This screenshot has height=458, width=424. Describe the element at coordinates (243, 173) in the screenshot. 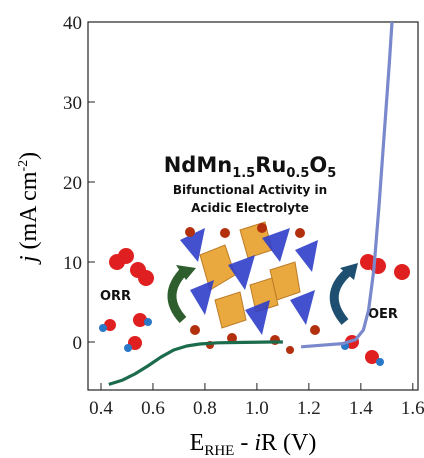

I see `formula-part: 1.5` at that location.